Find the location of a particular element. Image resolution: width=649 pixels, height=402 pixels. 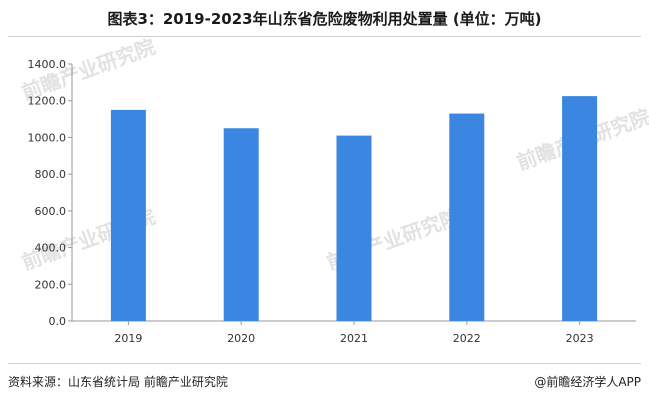

y-tick-label: 1400.0 is located at coordinates (47, 64).